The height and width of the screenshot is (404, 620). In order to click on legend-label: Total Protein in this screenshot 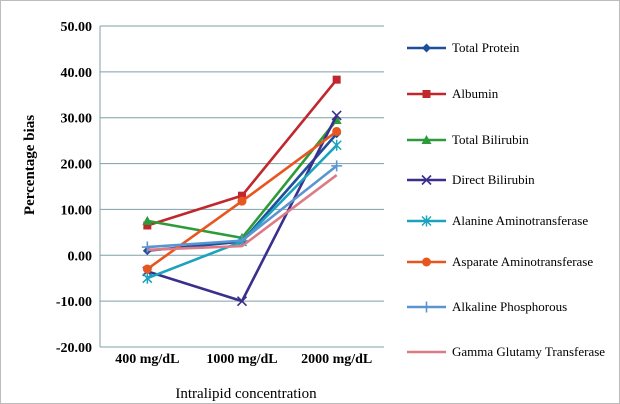, I will do `click(486, 47)`.